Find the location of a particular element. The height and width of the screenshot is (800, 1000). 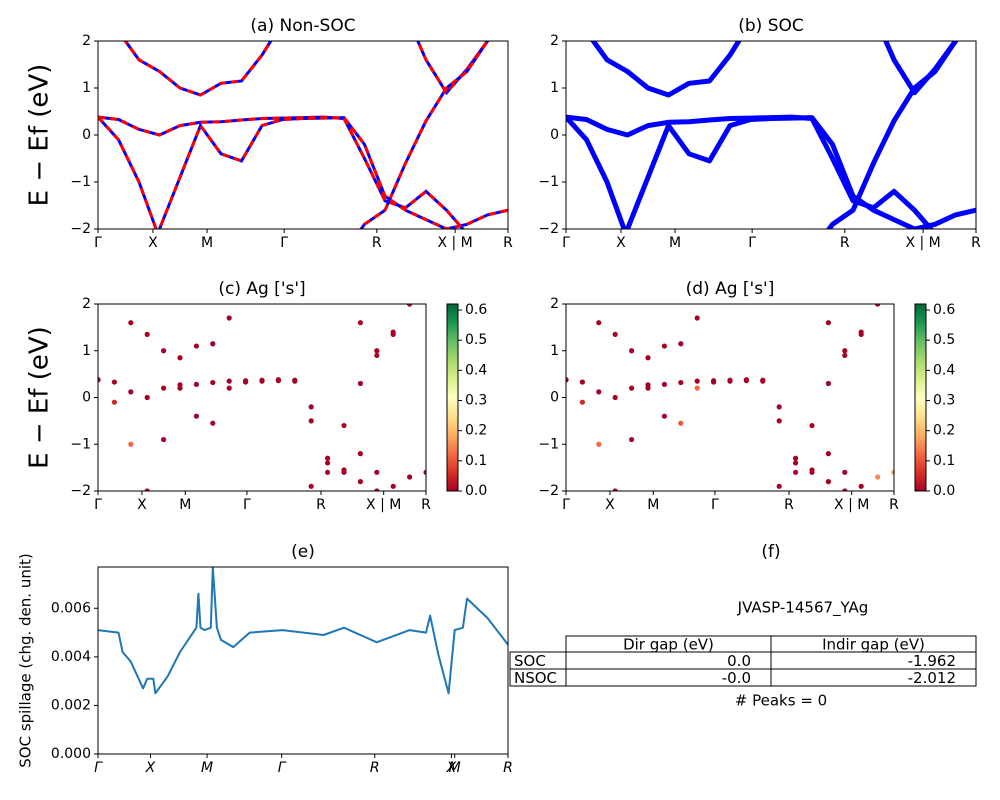

table-value: -1.962 is located at coordinates (932, 661).